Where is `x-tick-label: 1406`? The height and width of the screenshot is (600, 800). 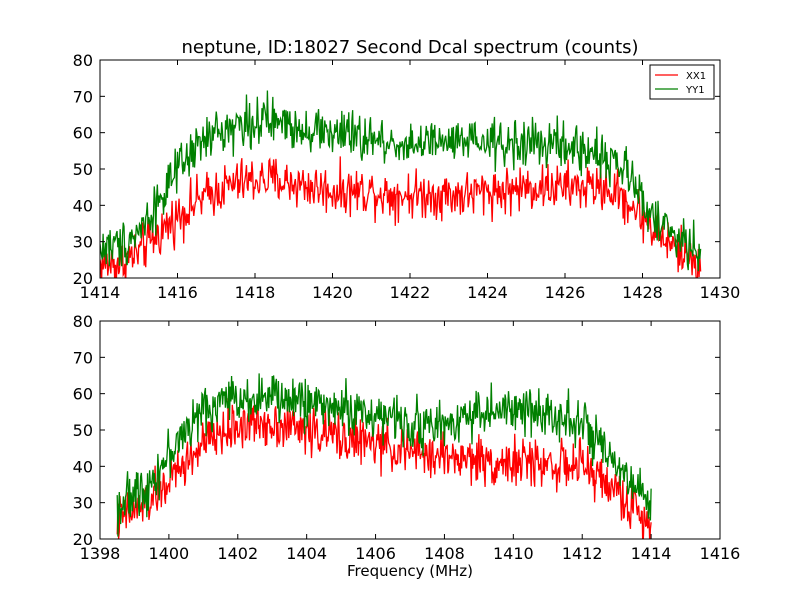 x-tick-label: 1406 is located at coordinates (375, 553).